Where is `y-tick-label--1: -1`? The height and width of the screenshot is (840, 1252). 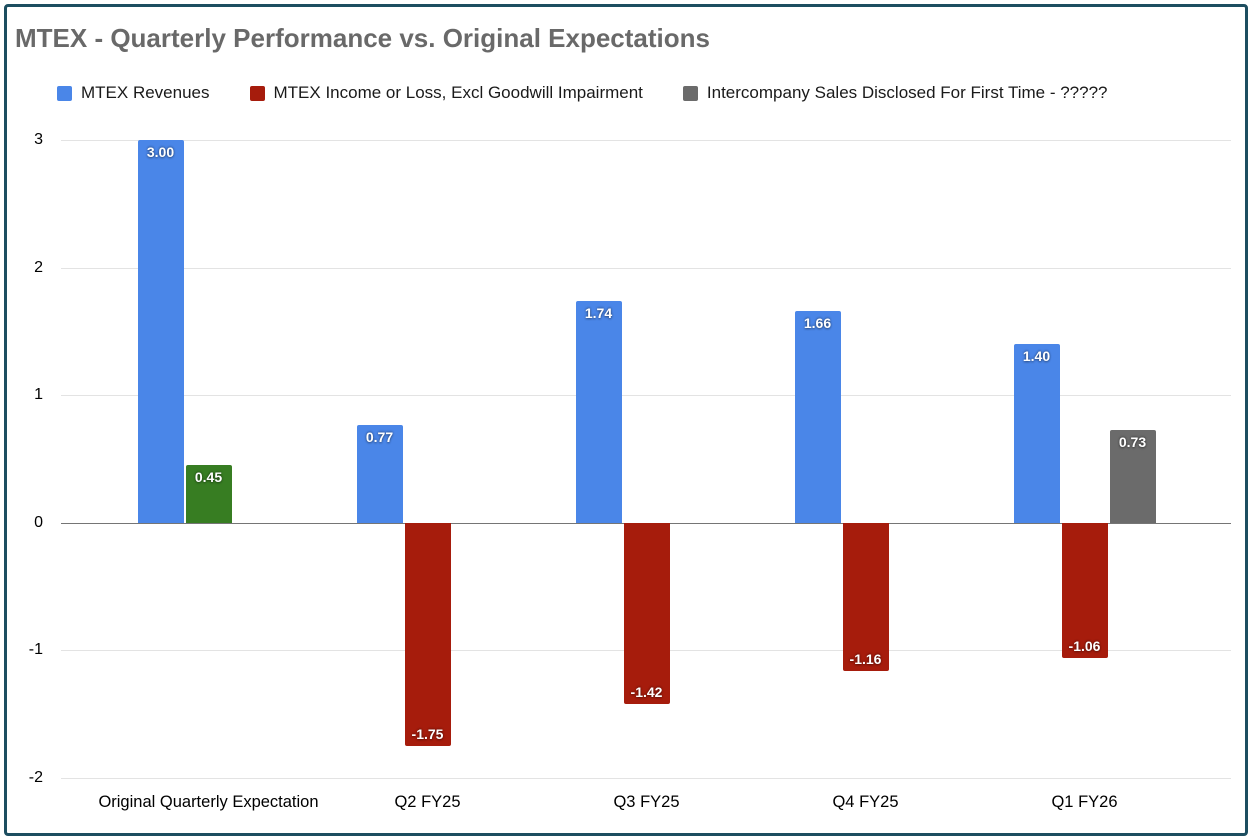 y-tick-label--1: -1 is located at coordinates (35, 650).